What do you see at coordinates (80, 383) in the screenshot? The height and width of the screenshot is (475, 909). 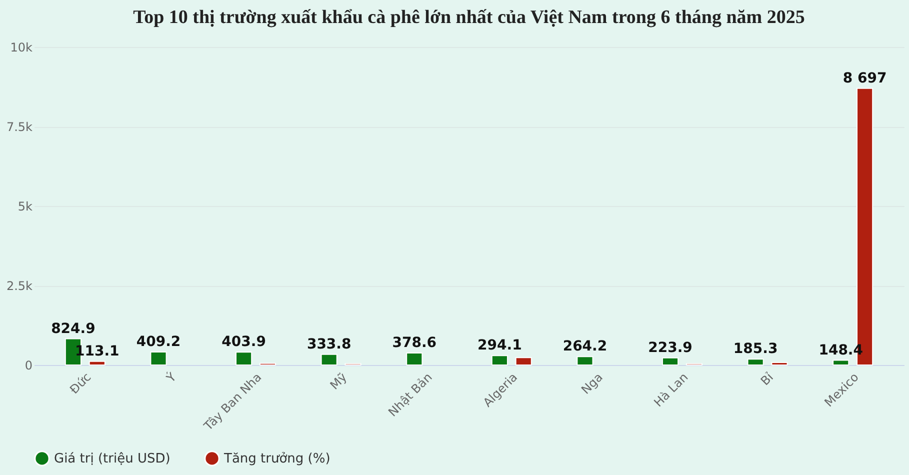 I see `x-tick-label: Đức` at bounding box center [80, 383].